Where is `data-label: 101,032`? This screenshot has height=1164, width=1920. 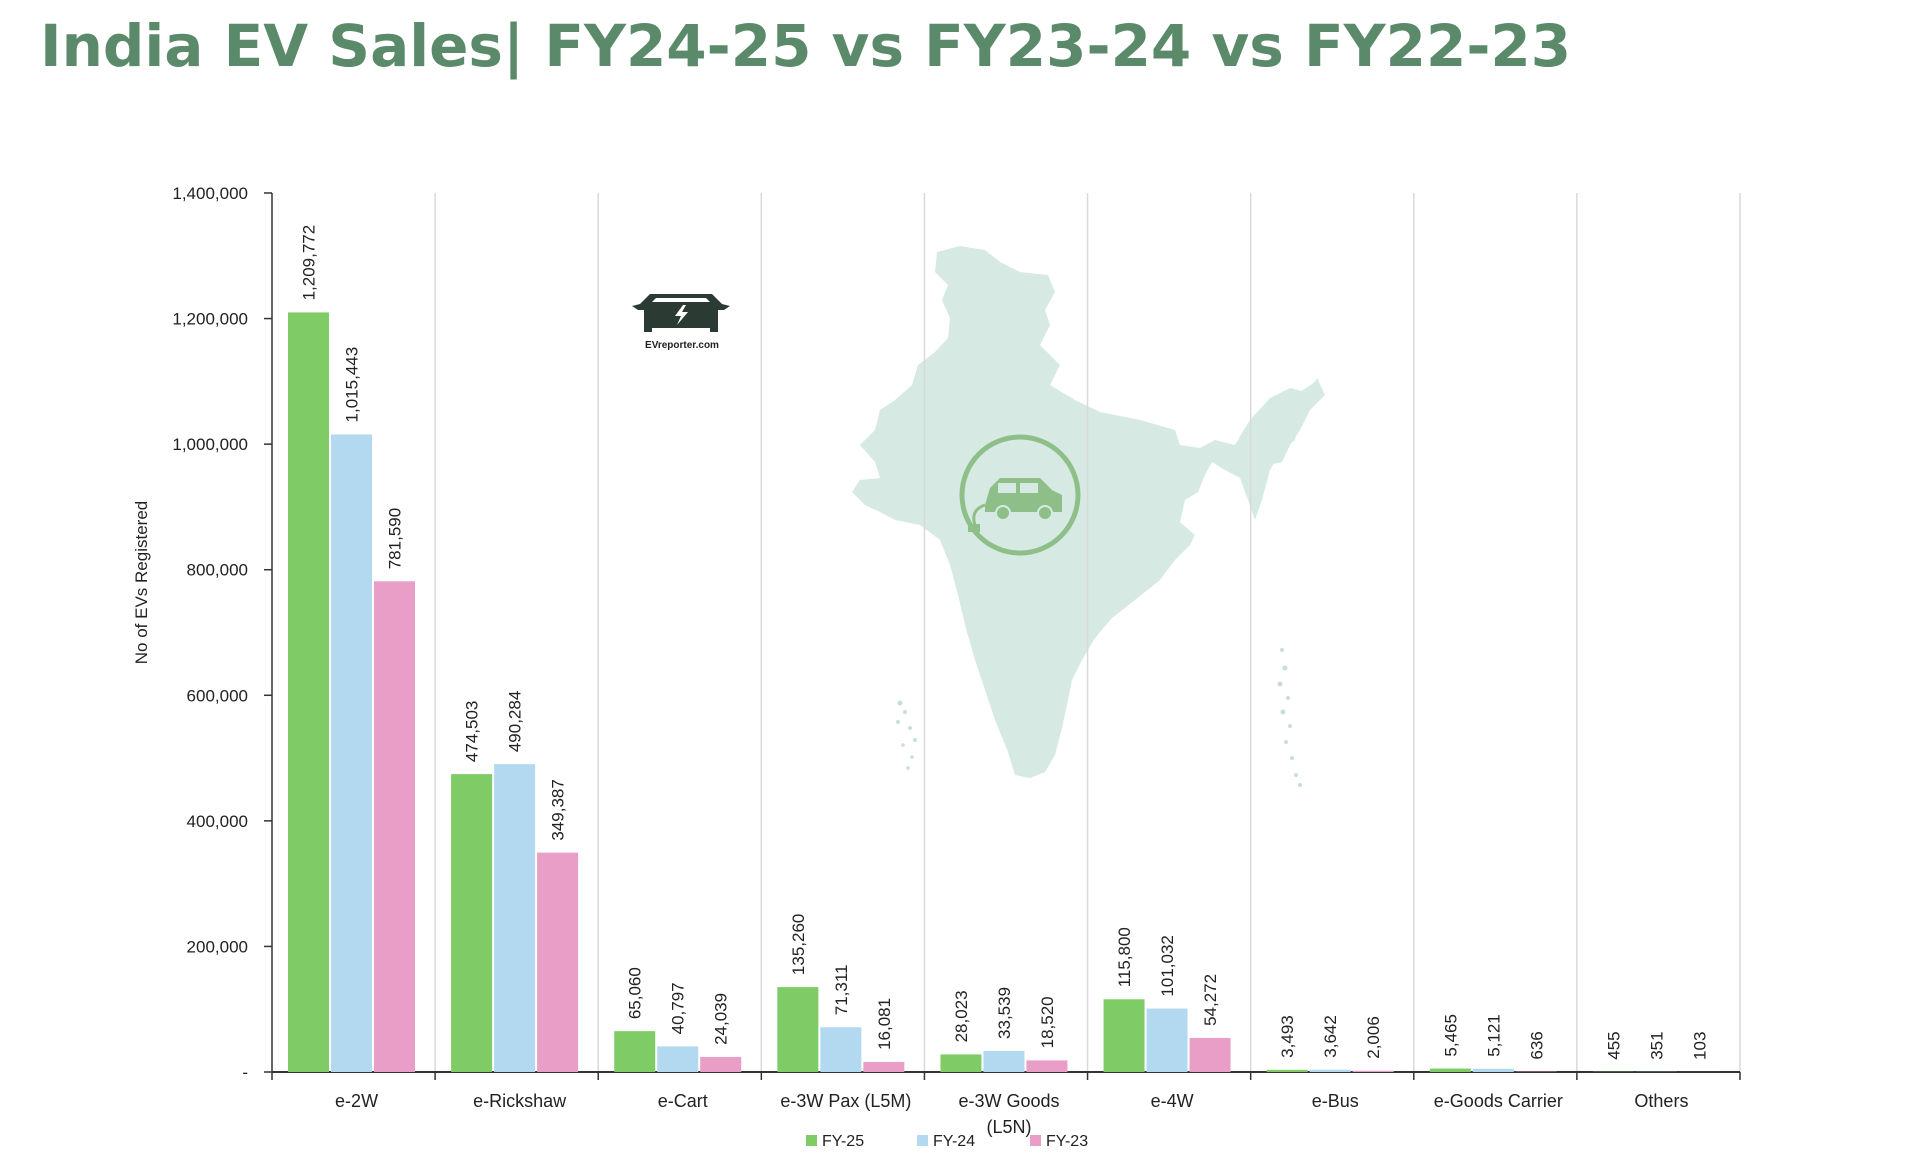 data-label: 101,032 is located at coordinates (1167, 965).